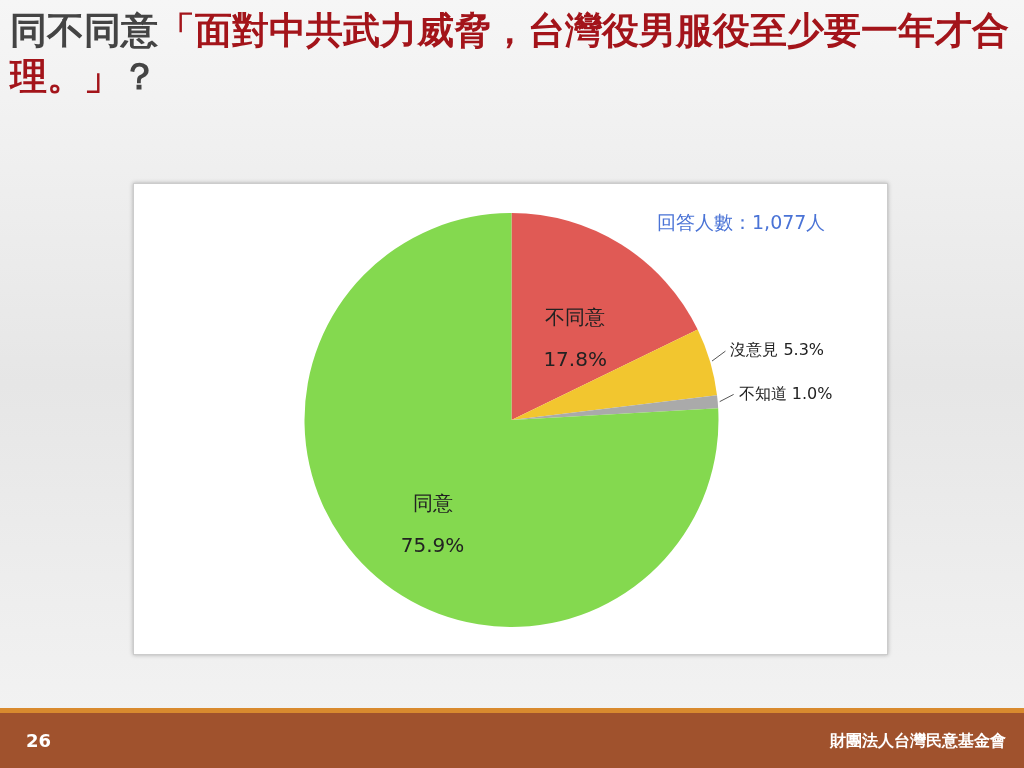 The image size is (1024, 768). I want to click on chart-title: 同不同意「面對中共武力威脅，台灣役男服役至少要一年才合理。」？, so click(509, 53).